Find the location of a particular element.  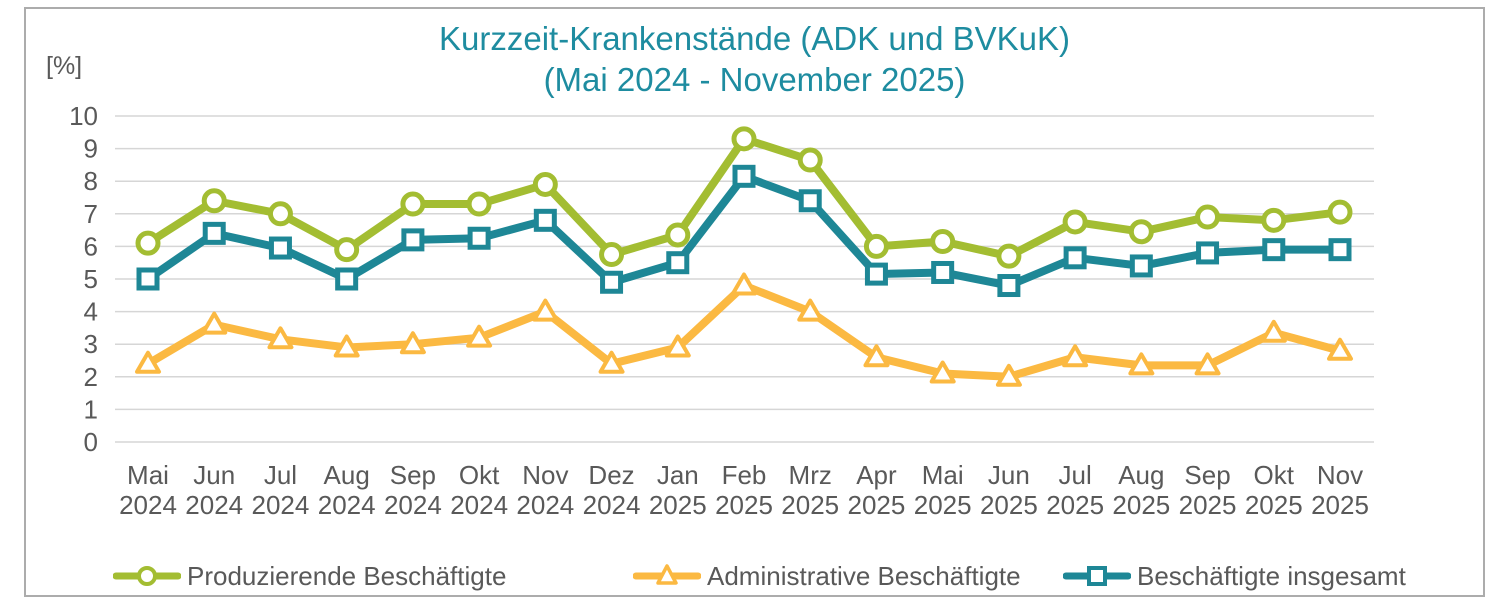

y-tick-label: 9 is located at coordinates (91, 149).